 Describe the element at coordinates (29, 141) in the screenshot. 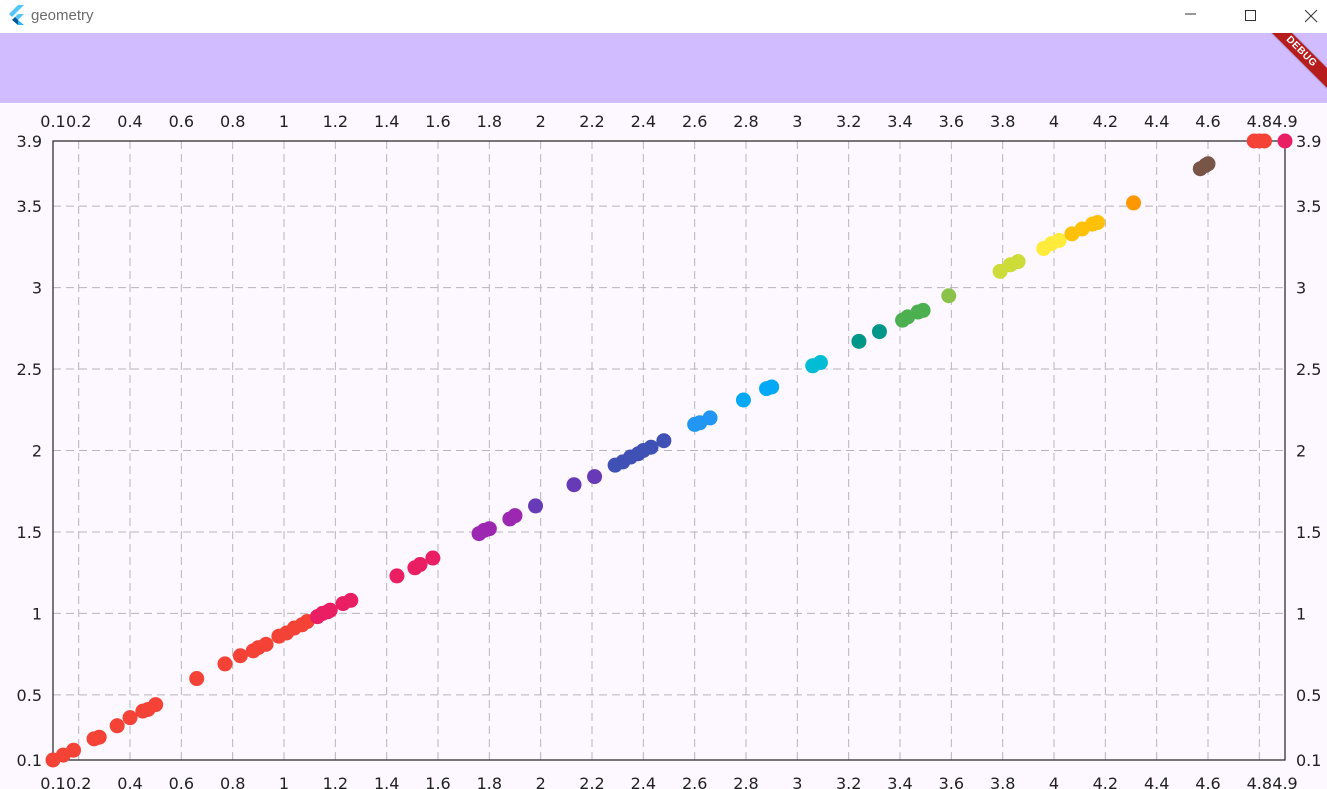

I see `y-tick-label-left: 3.9` at that location.